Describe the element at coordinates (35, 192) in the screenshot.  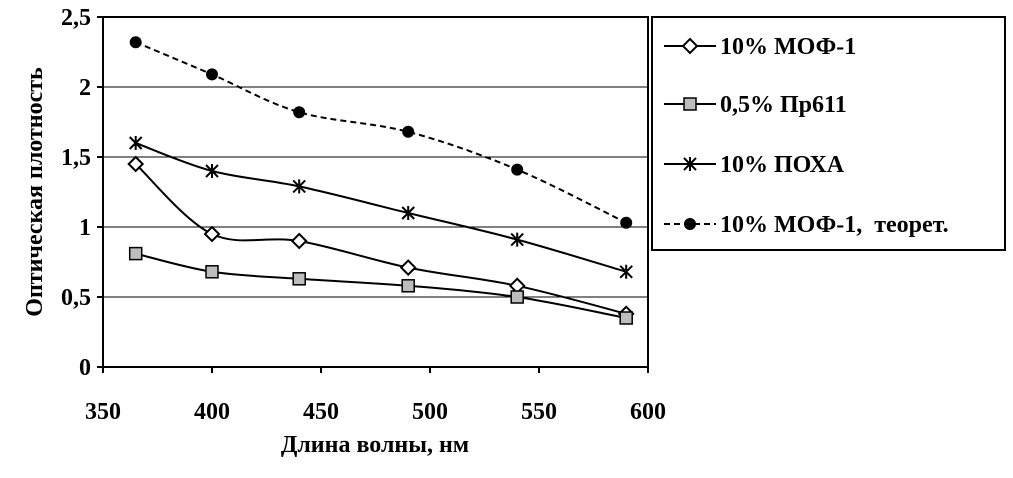
I see `y-axis-title: Оптическая плотность` at that location.